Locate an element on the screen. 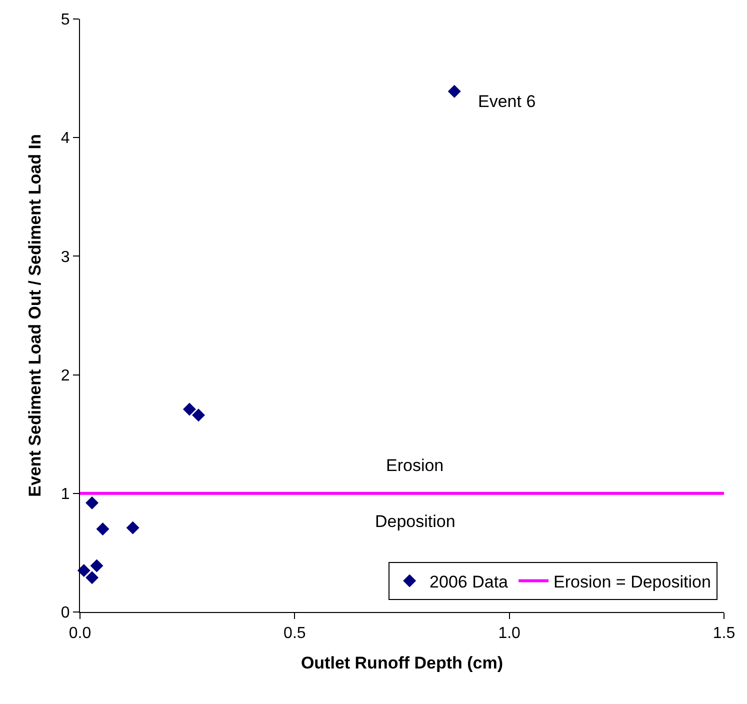  legend-label: 2006 Data is located at coordinates (469, 582).